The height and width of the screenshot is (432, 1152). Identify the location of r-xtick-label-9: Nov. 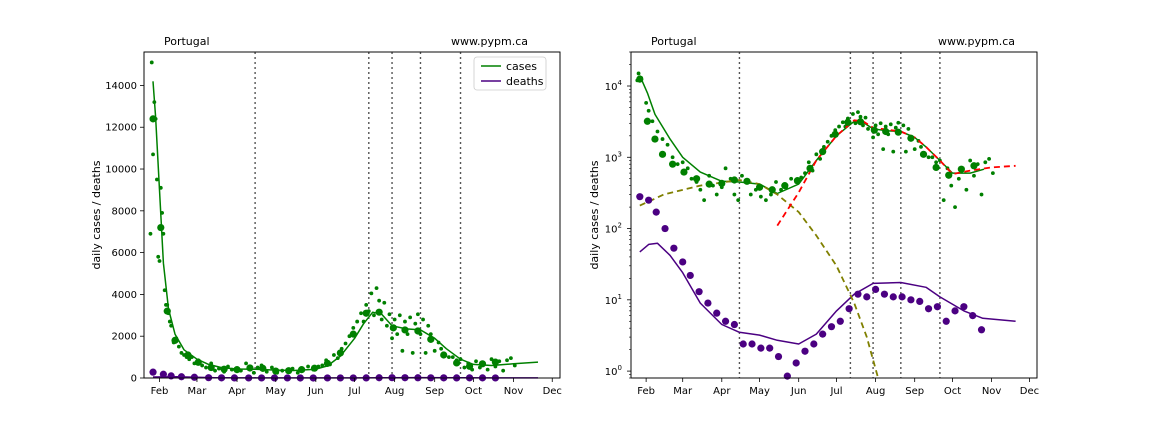
(992, 391).